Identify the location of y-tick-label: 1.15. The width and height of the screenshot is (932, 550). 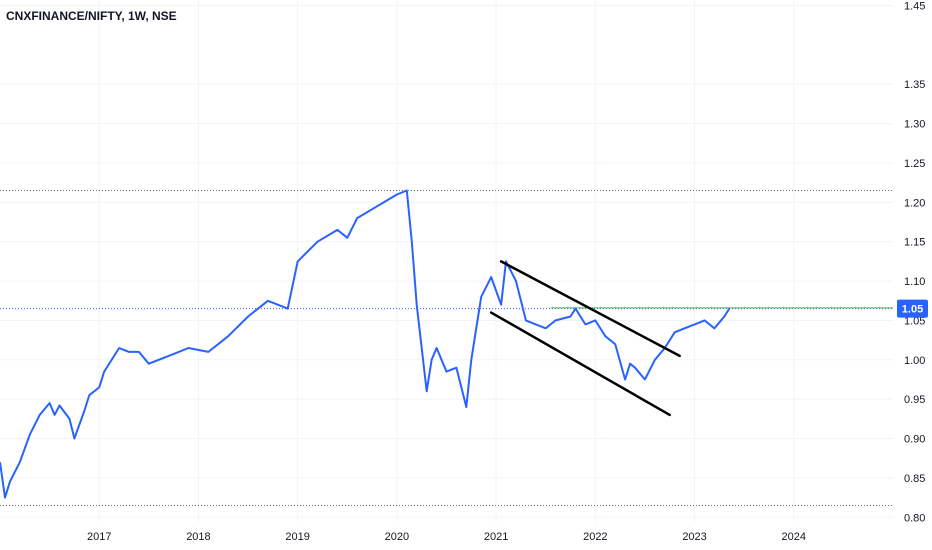
(914, 243).